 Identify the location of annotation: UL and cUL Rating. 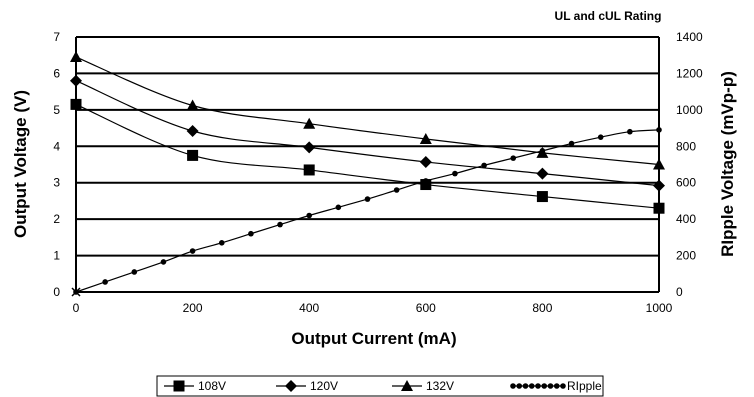
(608, 16).